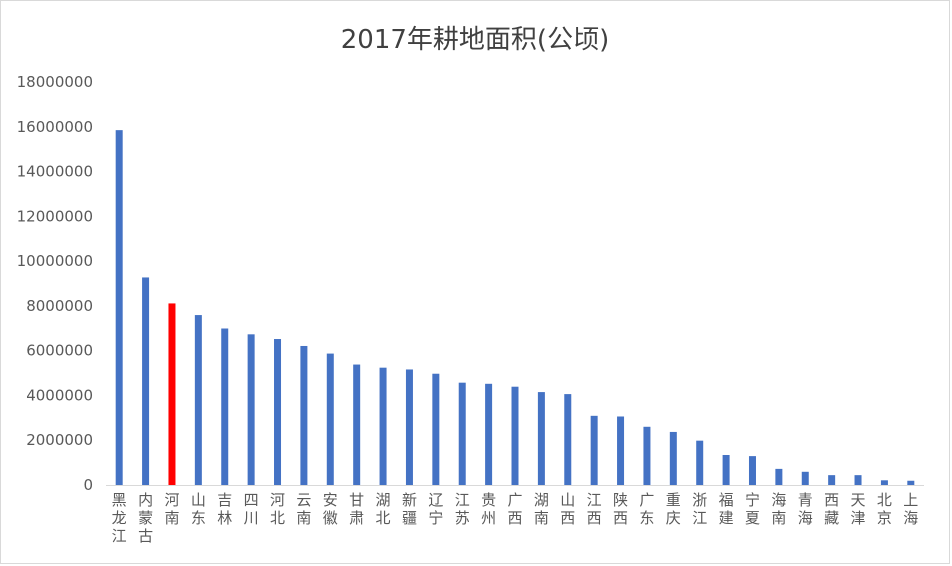 This screenshot has width=952, height=566. What do you see at coordinates (778, 509) in the screenshot?
I see `x-tick-label: 海南` at bounding box center [778, 509].